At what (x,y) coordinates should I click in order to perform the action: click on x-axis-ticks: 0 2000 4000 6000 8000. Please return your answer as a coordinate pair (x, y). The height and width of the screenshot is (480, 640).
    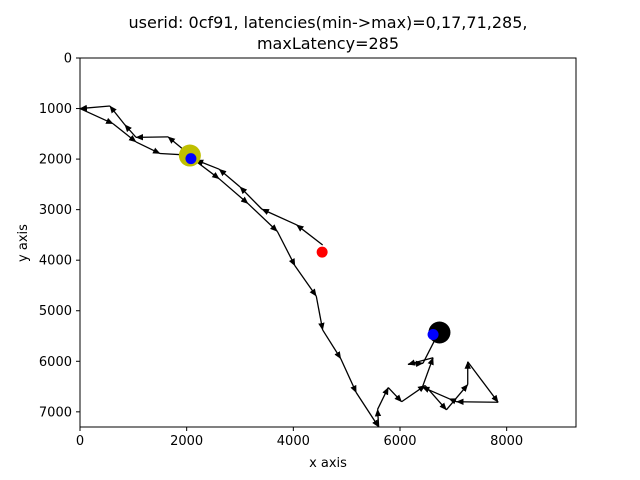
    Looking at the image, I should click on (299, 438).